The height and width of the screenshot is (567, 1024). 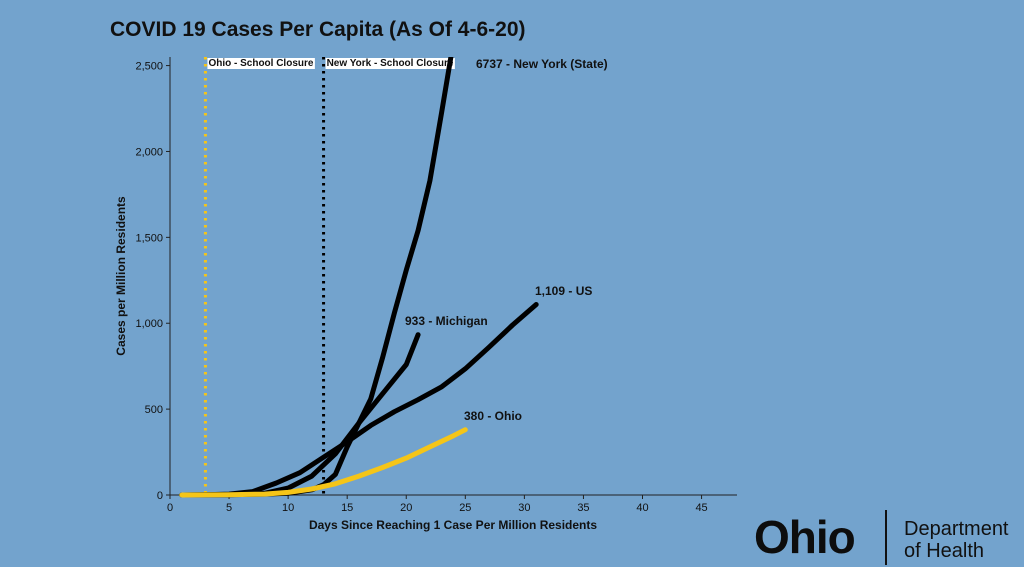 I want to click on department-name: Department of Health, so click(x=956, y=540).